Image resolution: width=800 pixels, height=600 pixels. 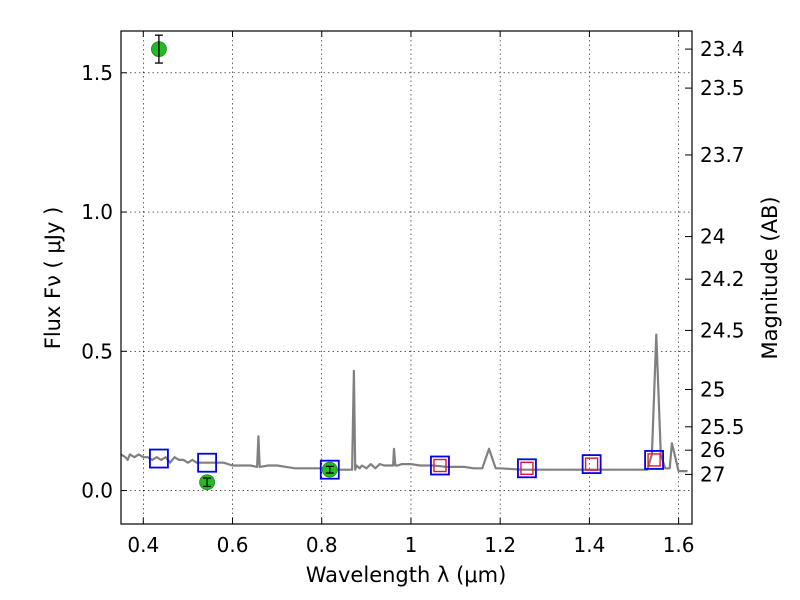 I want to click on x-tick-label: 1, so click(x=411, y=545).